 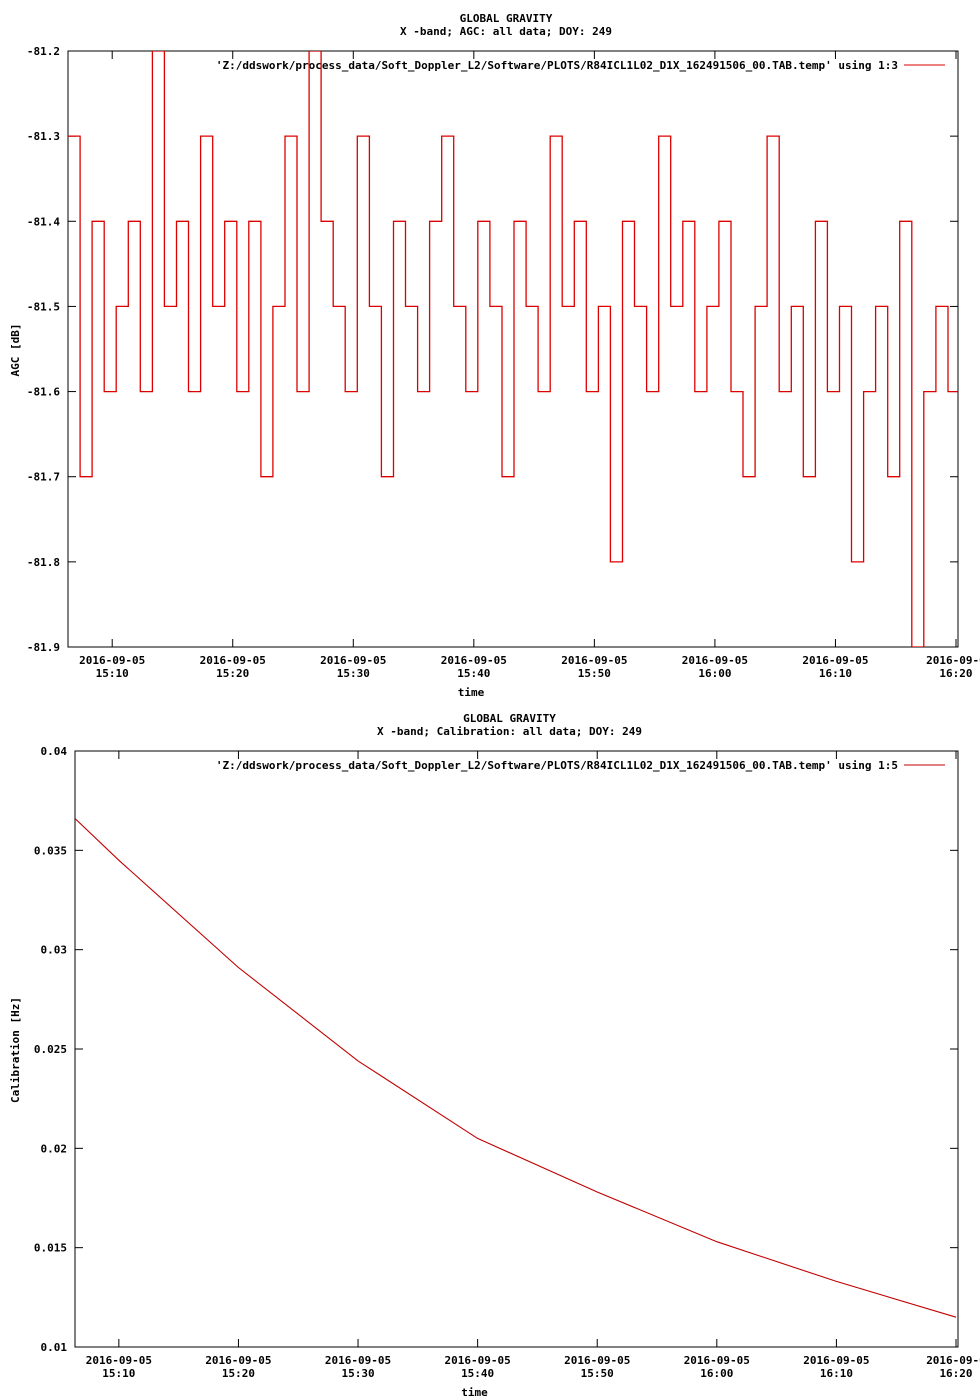 What do you see at coordinates (54, 950) in the screenshot?
I see `y-tick-label: 0.03` at bounding box center [54, 950].